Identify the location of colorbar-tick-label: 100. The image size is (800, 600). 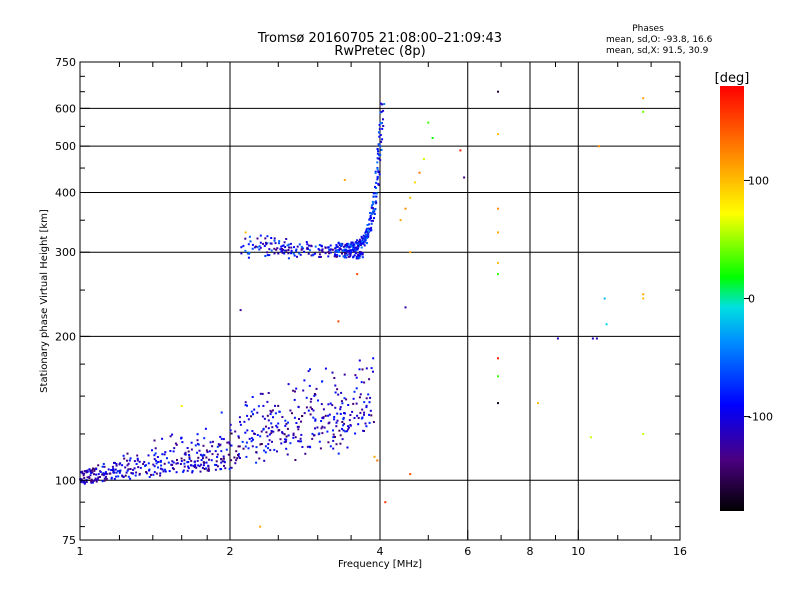
(758, 180).